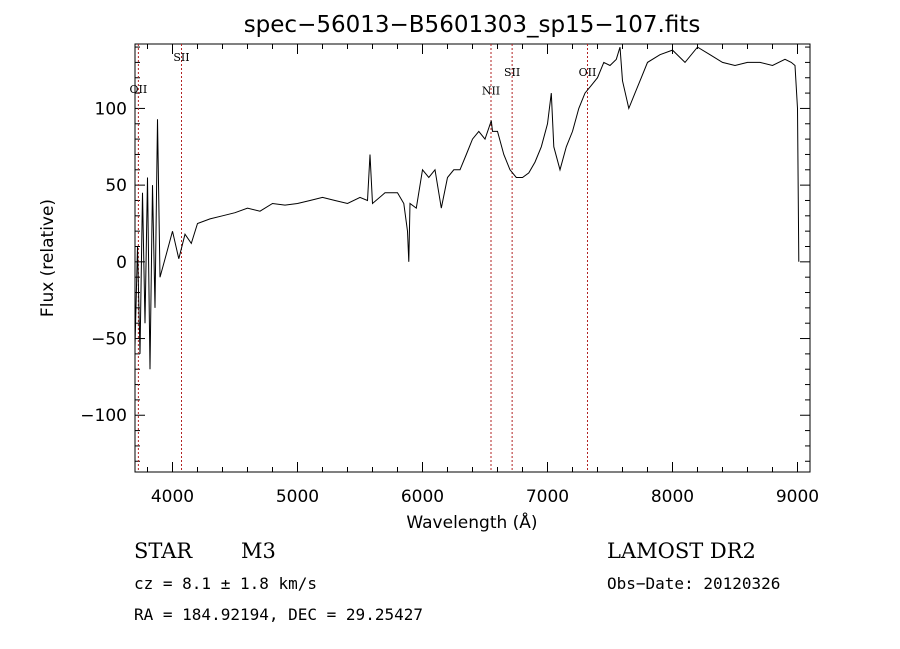  I want to click on x-tick-label: 8000, so click(672, 497).